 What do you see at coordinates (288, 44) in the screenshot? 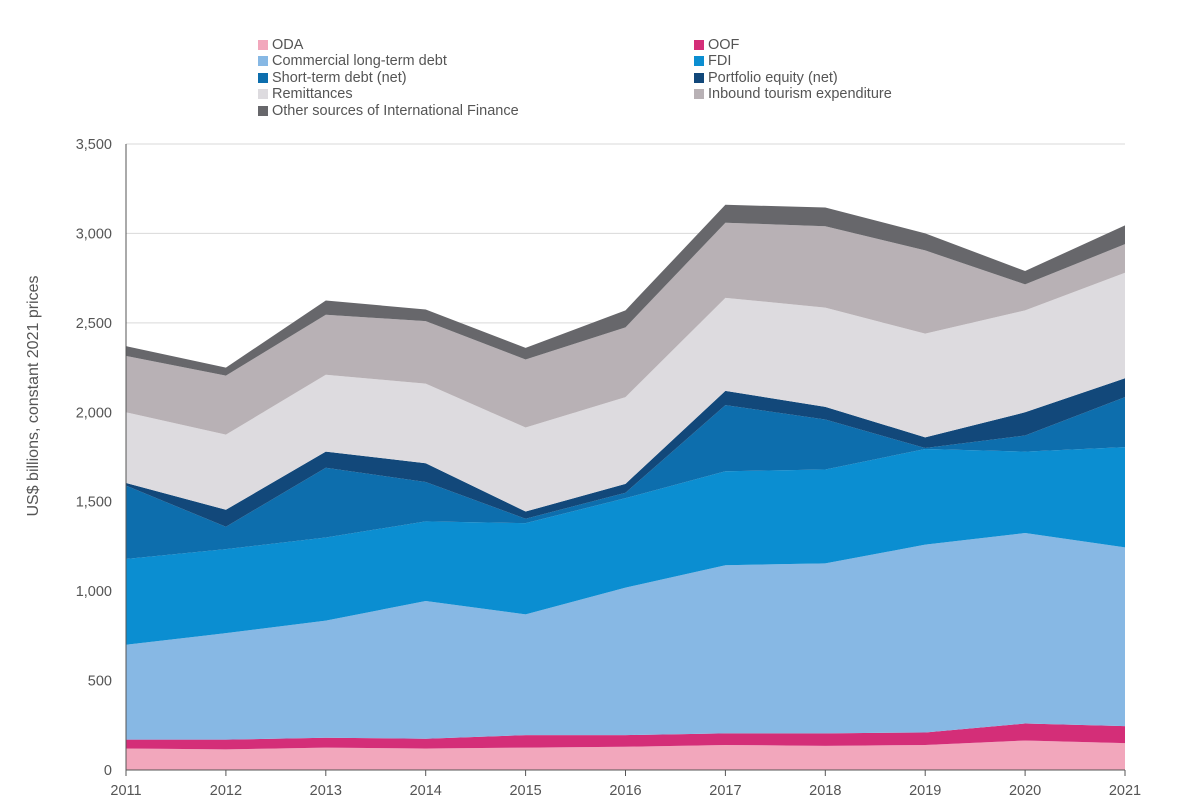
I see `legend-label: ODA` at bounding box center [288, 44].